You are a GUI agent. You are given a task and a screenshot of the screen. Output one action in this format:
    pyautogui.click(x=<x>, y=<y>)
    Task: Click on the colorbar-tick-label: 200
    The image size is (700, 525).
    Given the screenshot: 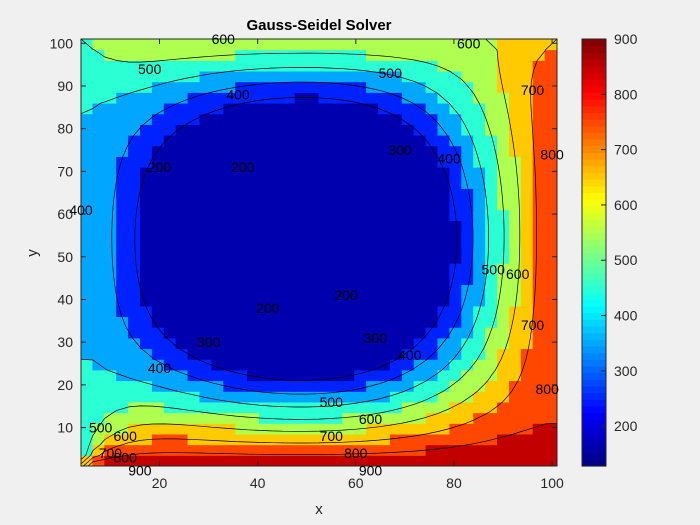 What is the action you would take?
    pyautogui.click(x=626, y=426)
    